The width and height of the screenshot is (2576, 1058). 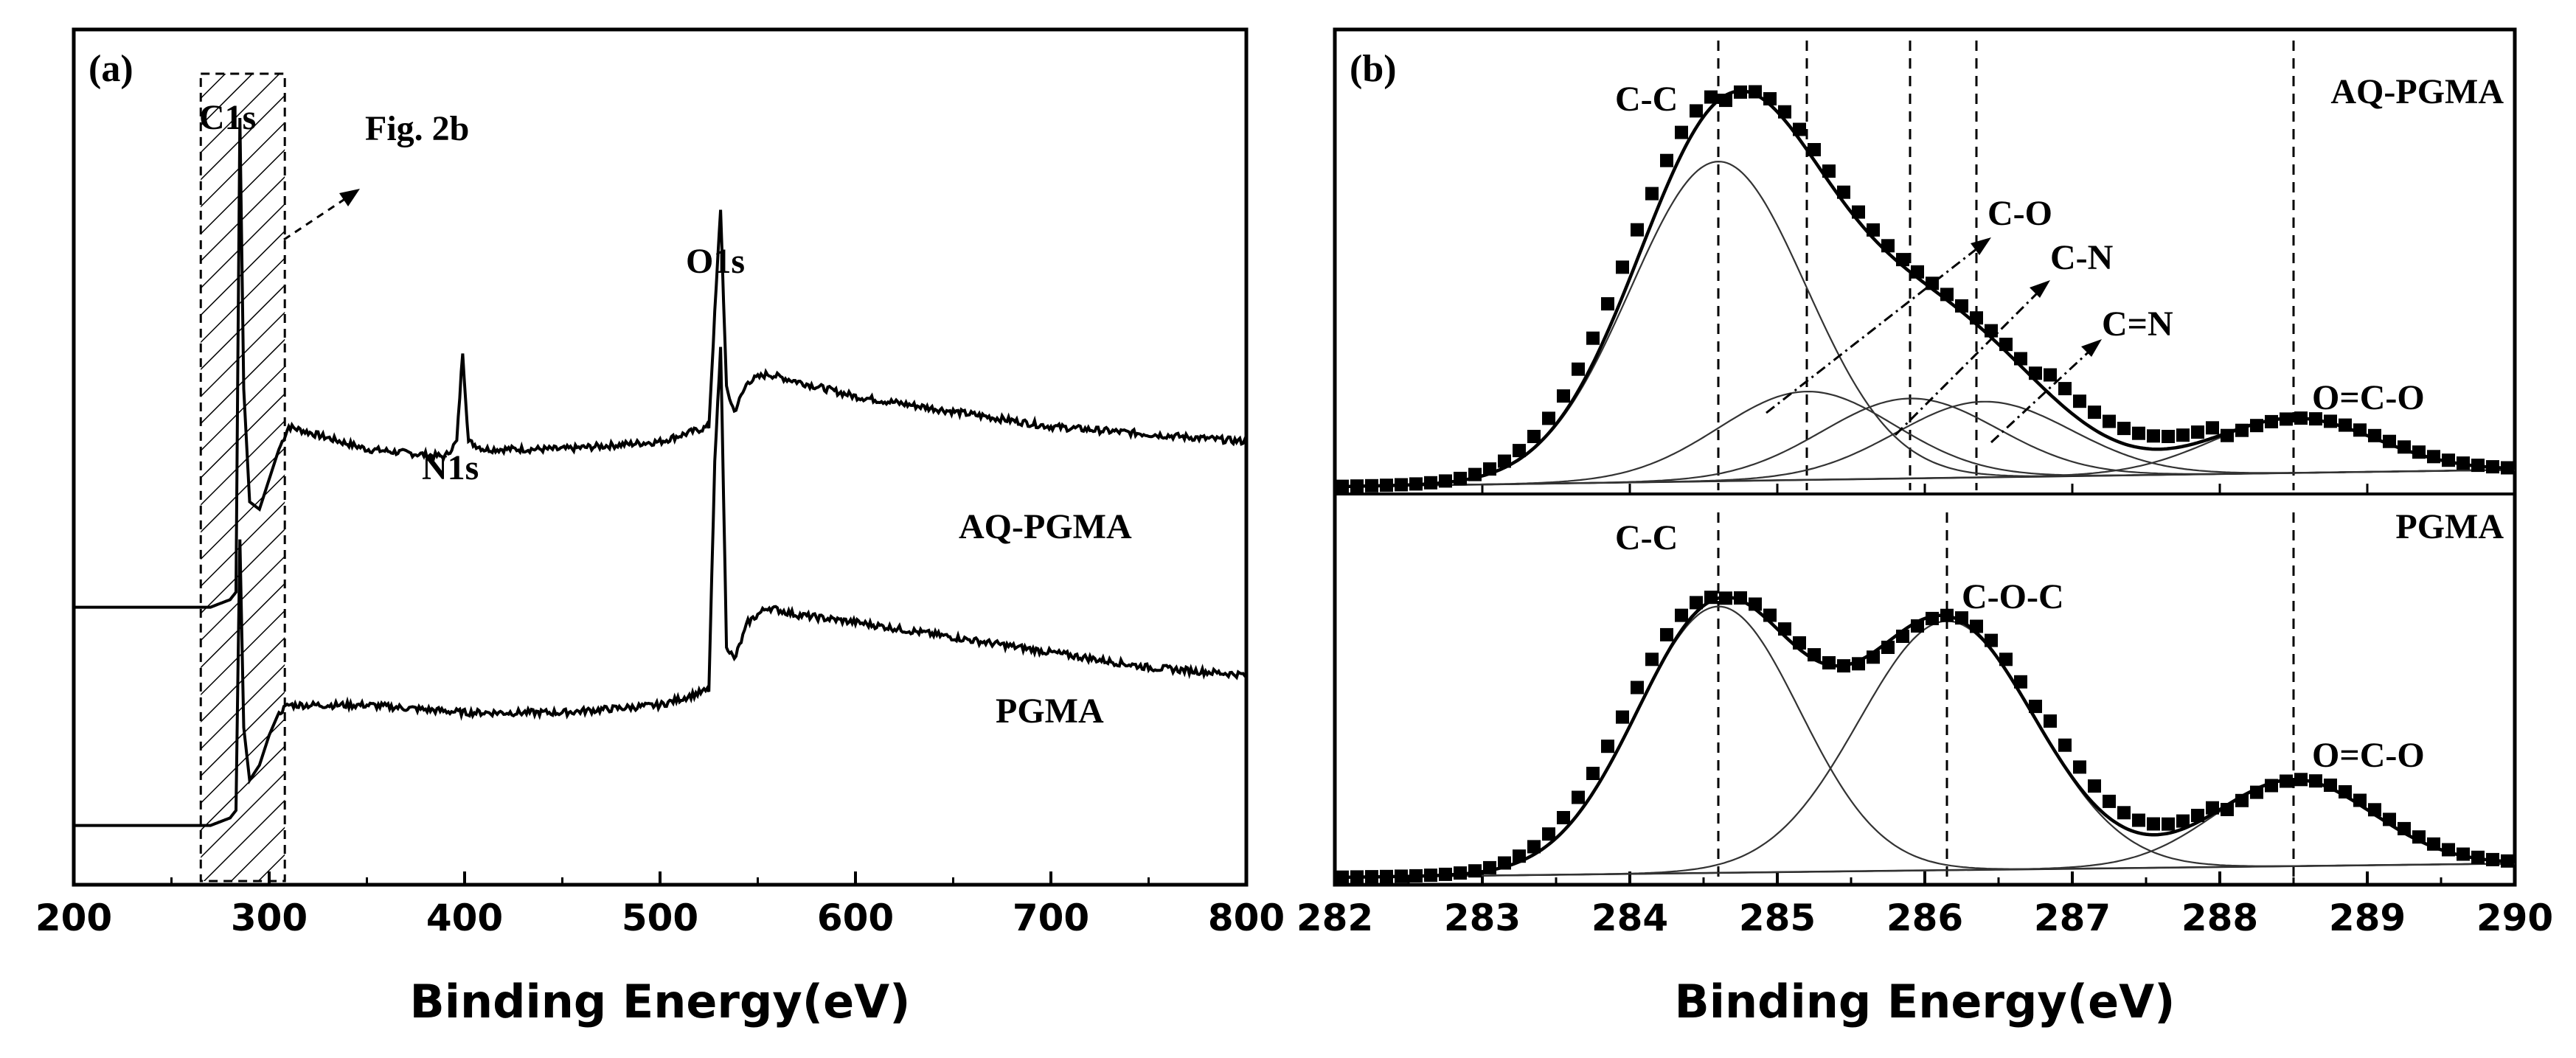 What do you see at coordinates (269, 918) in the screenshot?
I see `x-tick-label-a: 300` at bounding box center [269, 918].